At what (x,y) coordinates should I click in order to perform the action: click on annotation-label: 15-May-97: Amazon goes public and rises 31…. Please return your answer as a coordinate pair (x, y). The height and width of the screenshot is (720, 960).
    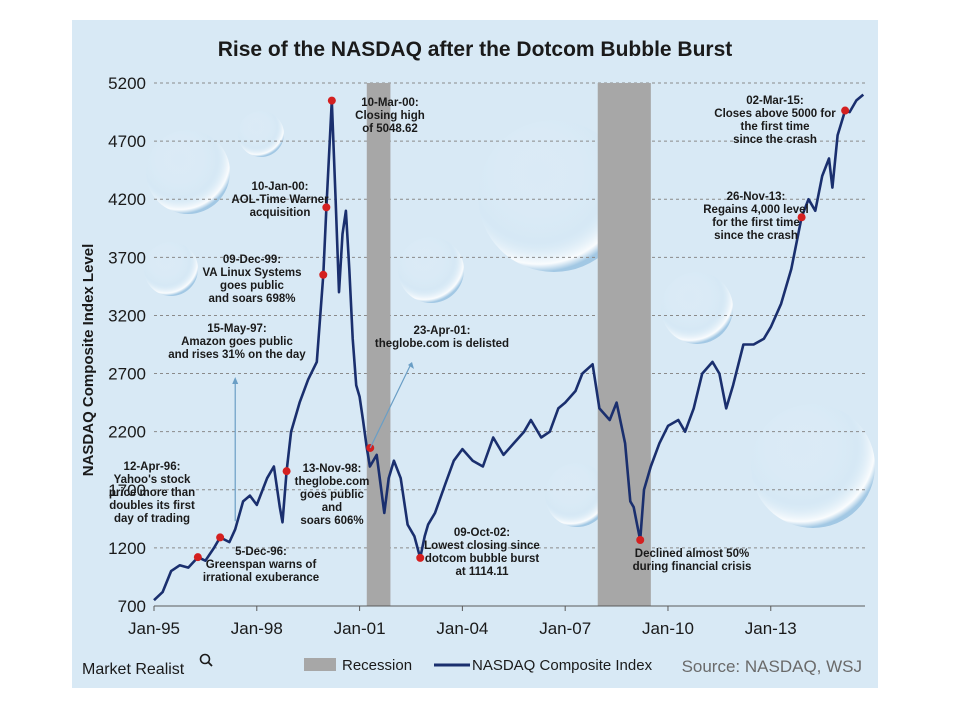
    Looking at the image, I should click on (237, 342).